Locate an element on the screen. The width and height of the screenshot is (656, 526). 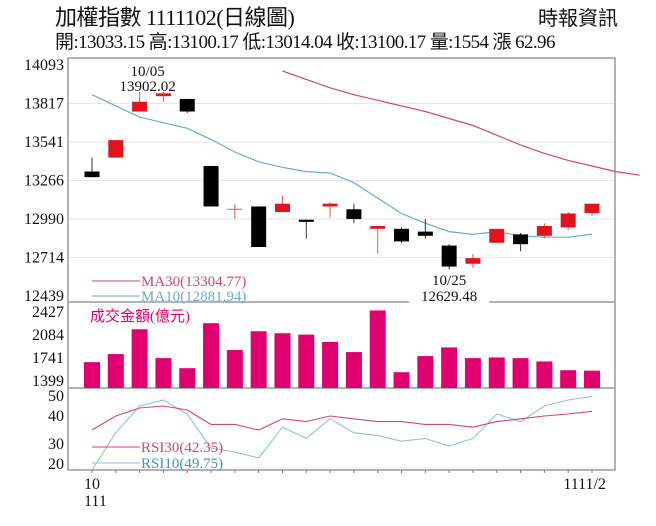
volume-axis-label: 2427 is located at coordinates (48, 312).